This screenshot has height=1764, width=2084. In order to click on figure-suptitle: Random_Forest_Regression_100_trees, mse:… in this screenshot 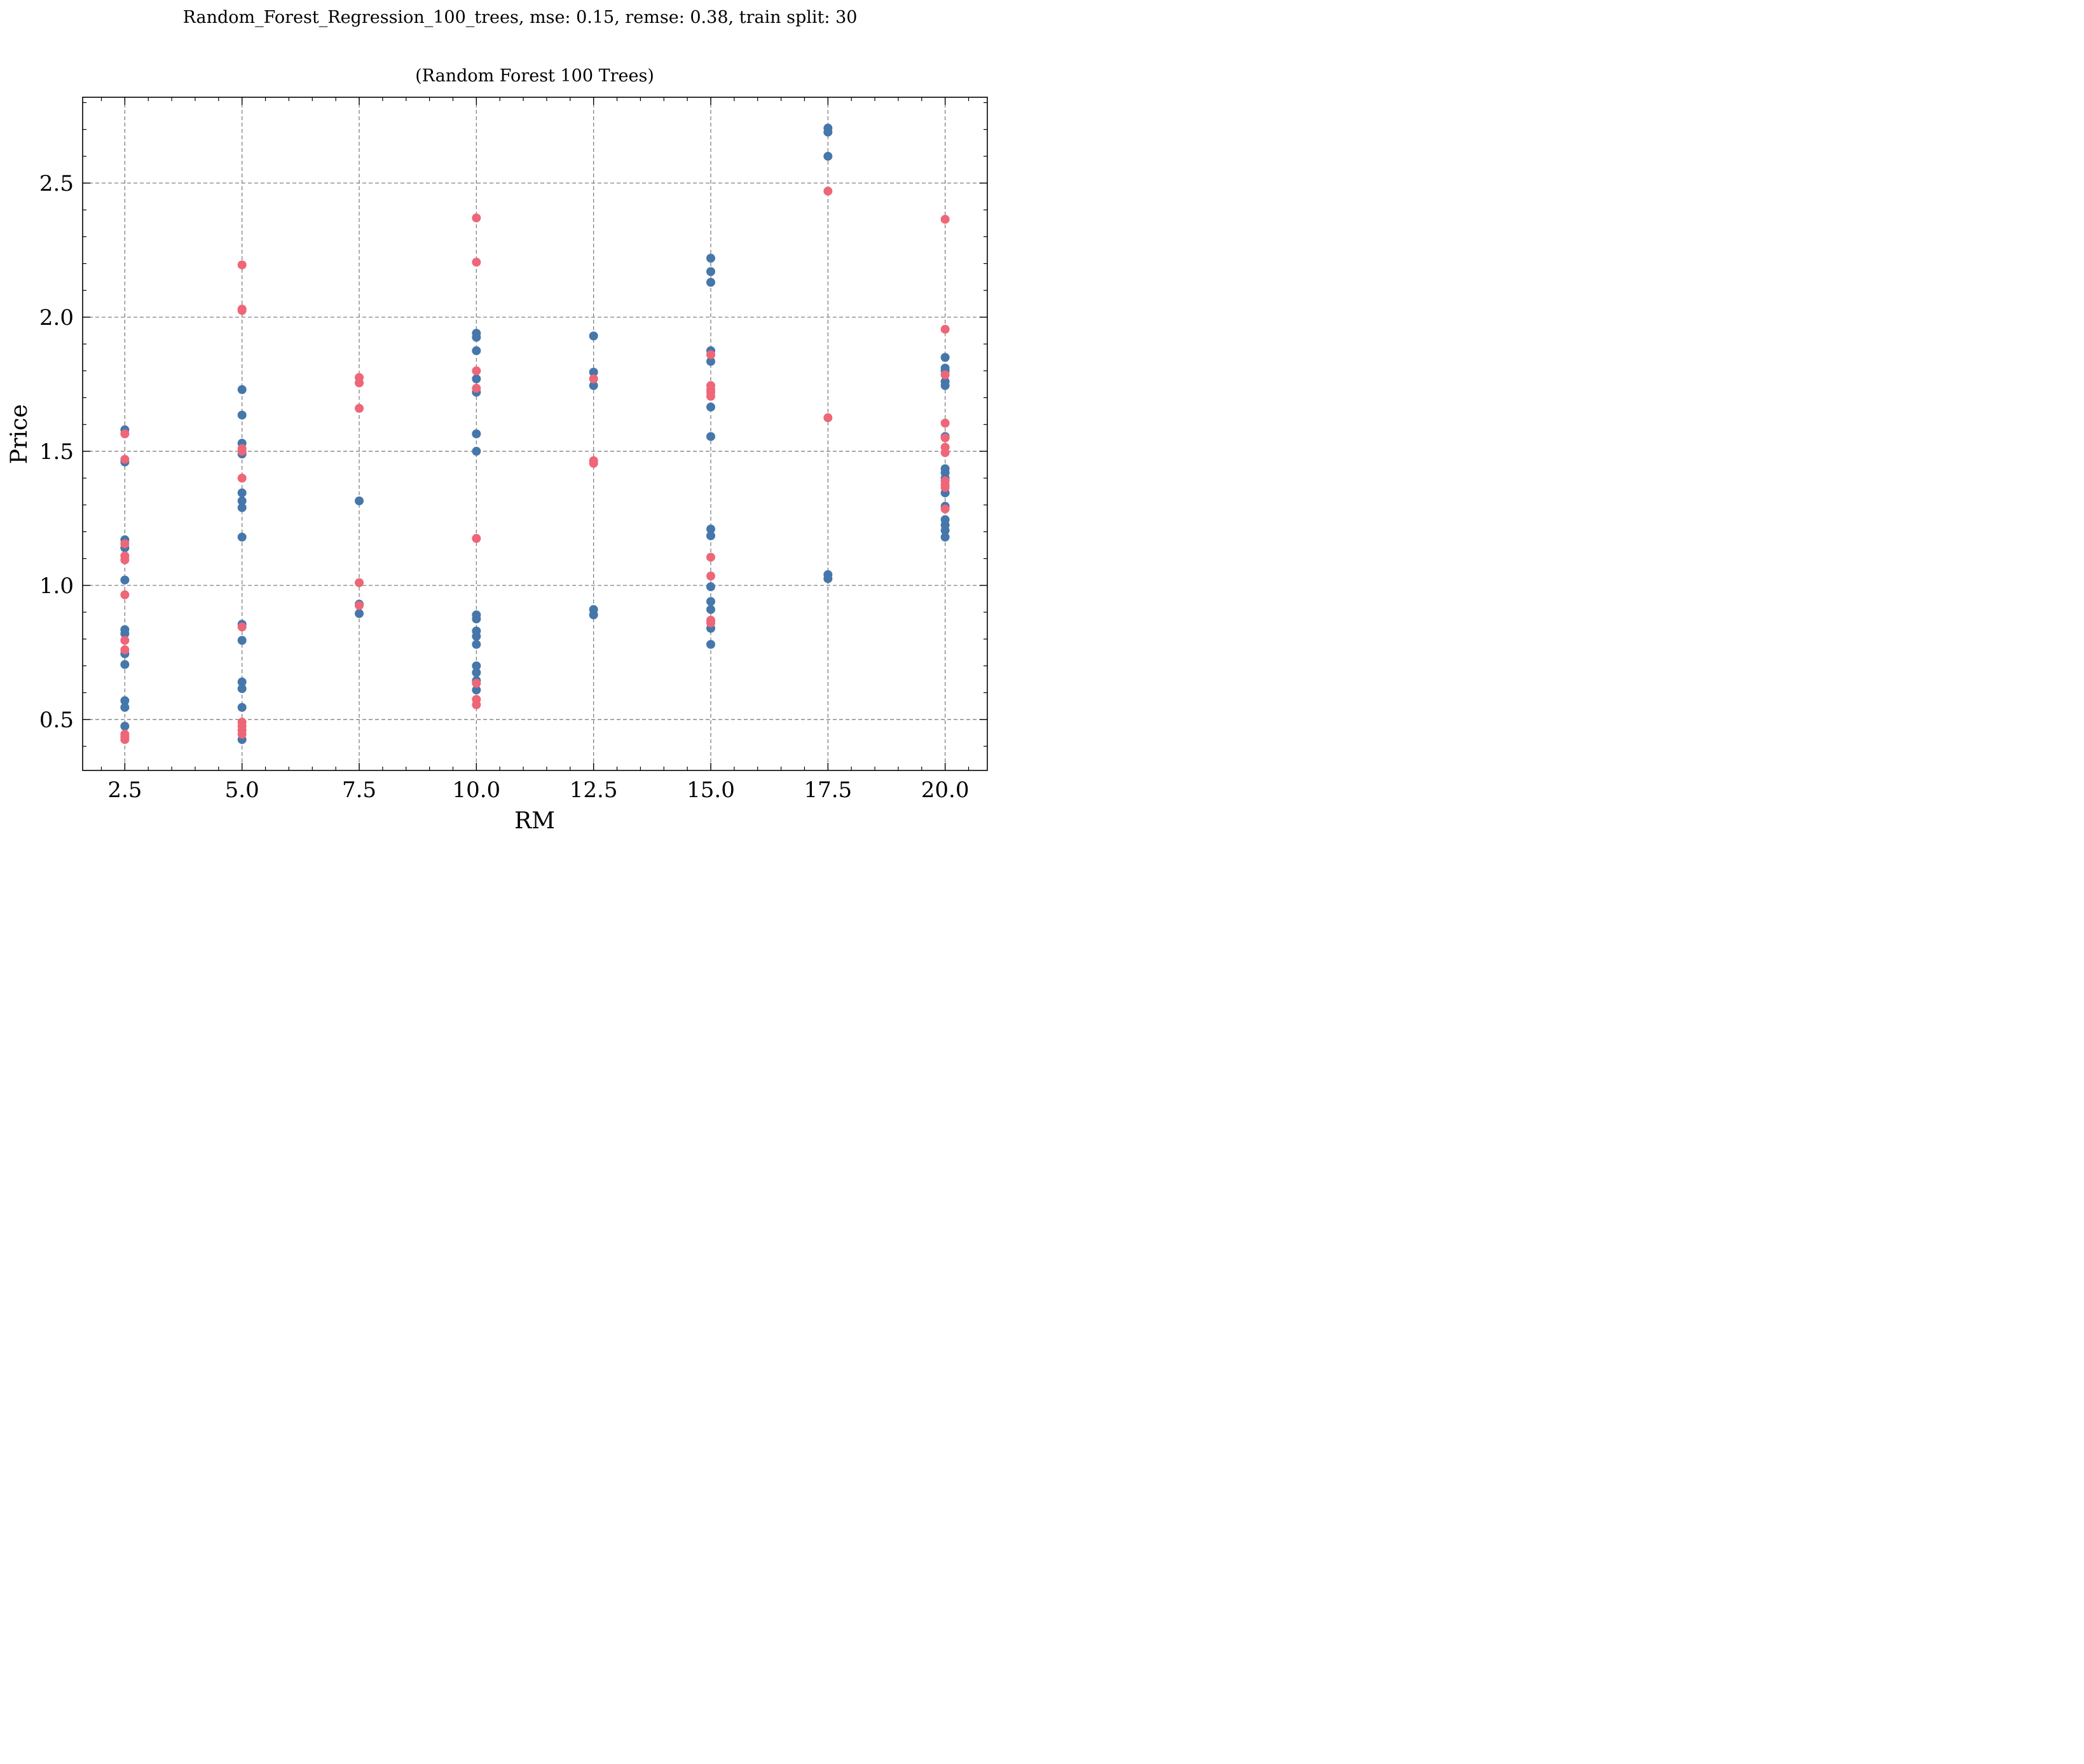, I will do `click(520, 17)`.